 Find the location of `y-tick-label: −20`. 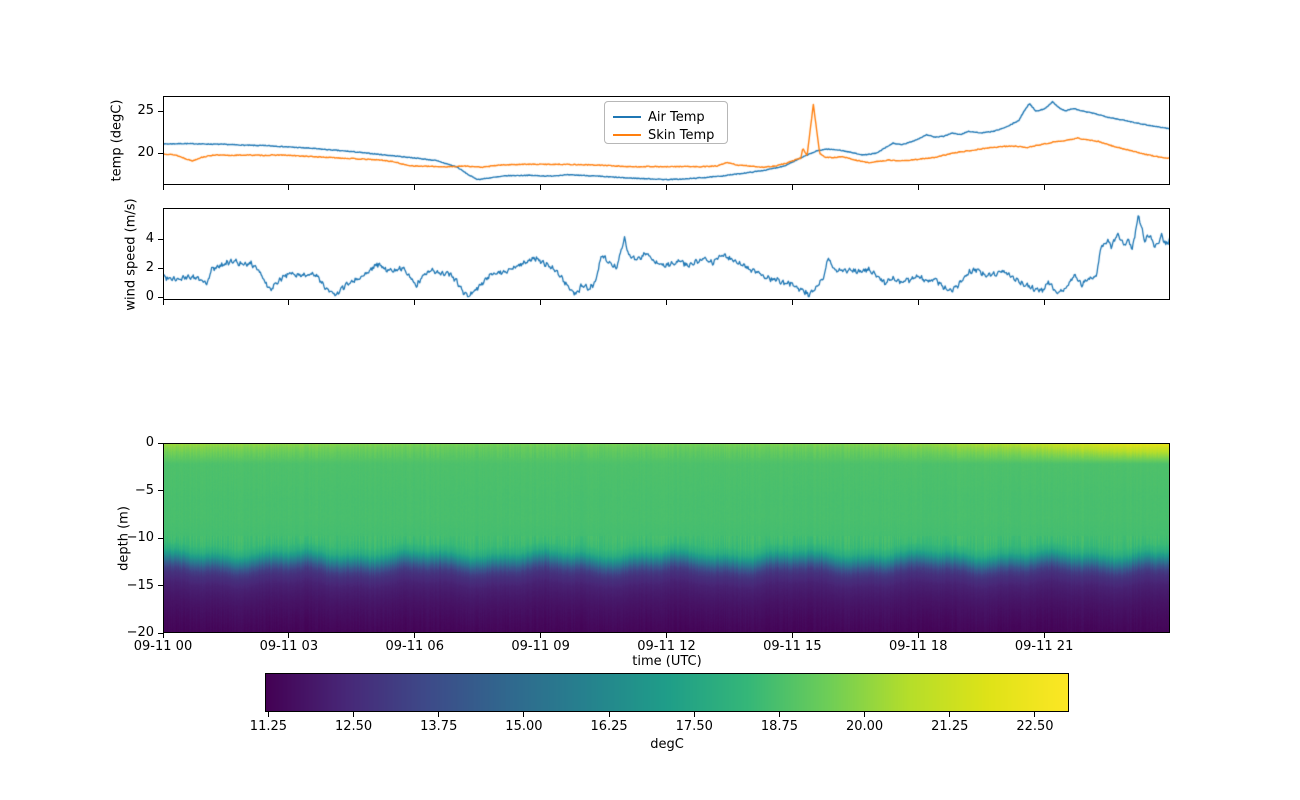

y-tick-label: −20 is located at coordinates (140, 632).